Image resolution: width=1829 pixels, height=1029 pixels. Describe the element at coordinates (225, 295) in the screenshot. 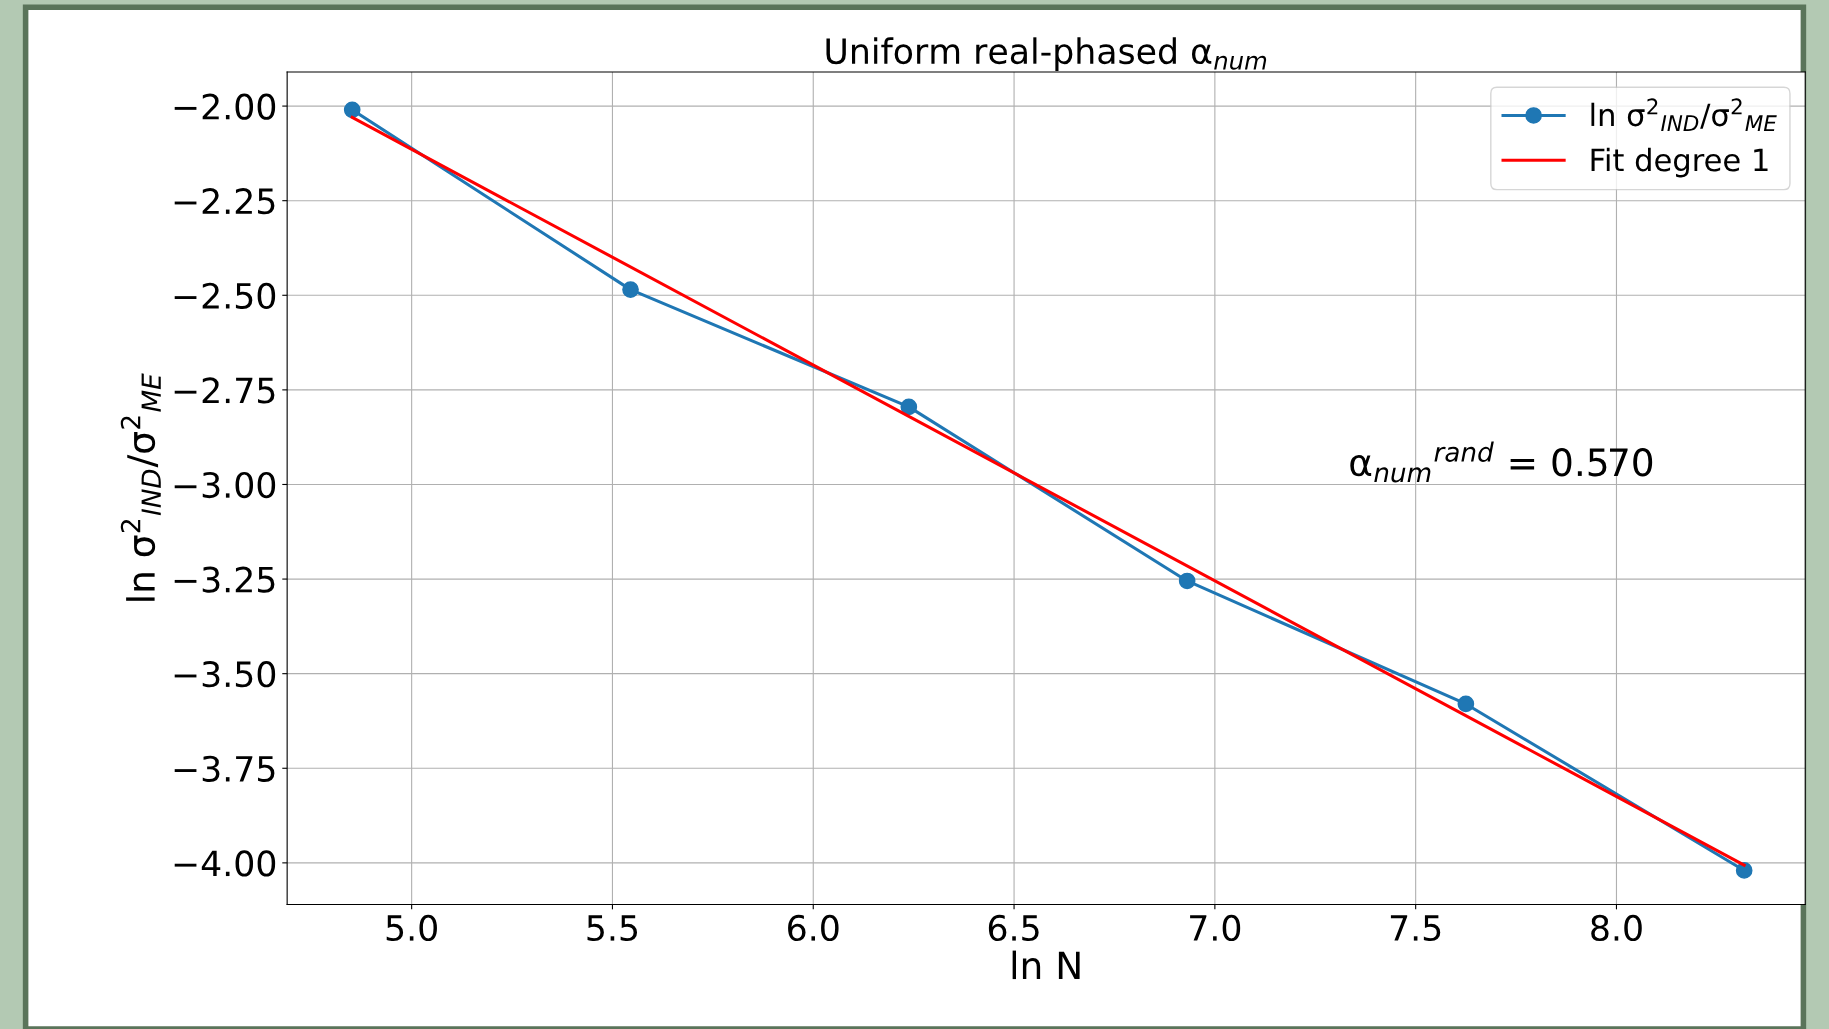

I see `y-tick-label: −2.50` at that location.